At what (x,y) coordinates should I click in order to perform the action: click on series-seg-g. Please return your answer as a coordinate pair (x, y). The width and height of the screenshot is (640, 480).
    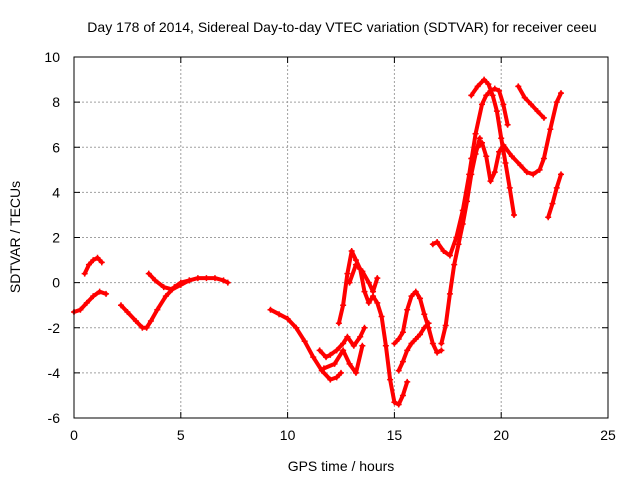
    Looking at the image, I should click on (343, 359).